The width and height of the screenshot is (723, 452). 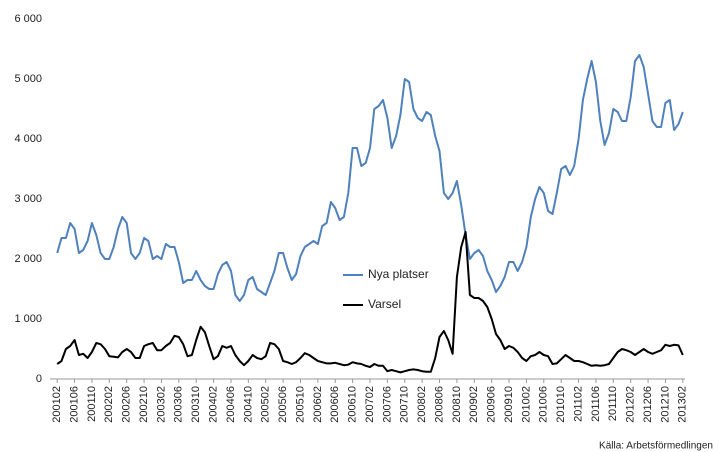 I want to click on x-tick-label: 201202, so click(x=631, y=404).